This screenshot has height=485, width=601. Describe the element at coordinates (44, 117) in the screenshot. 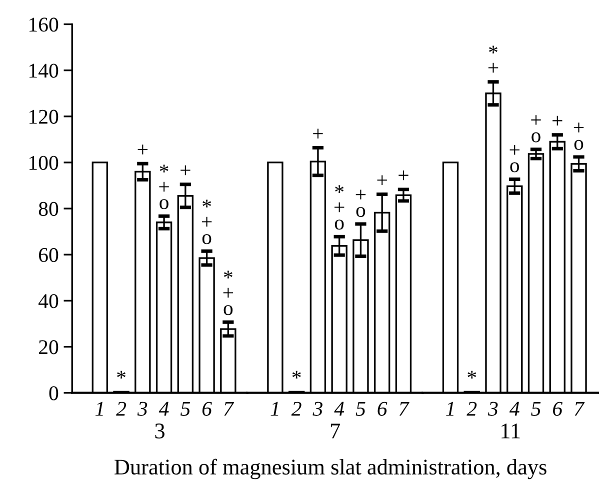

I see `y-tick-label: 120` at that location.